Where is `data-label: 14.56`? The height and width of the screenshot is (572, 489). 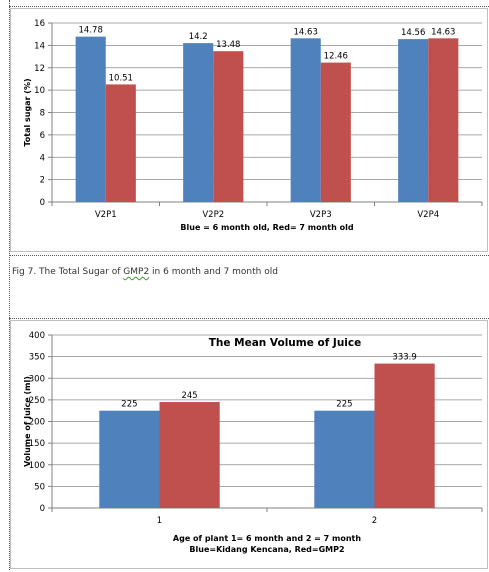 data-label: 14.56 is located at coordinates (413, 33).